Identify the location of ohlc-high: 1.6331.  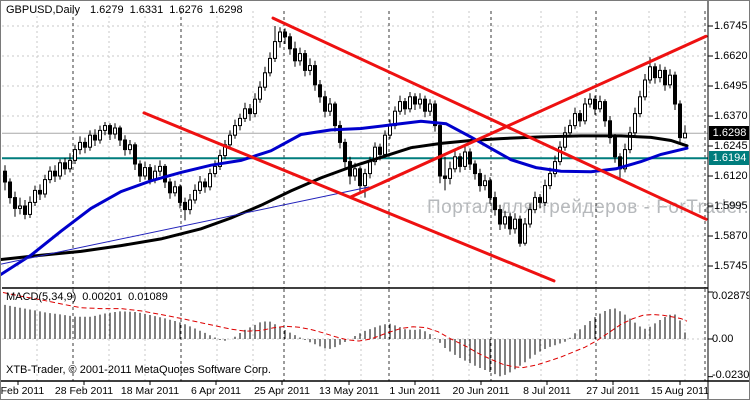
(146, 10).